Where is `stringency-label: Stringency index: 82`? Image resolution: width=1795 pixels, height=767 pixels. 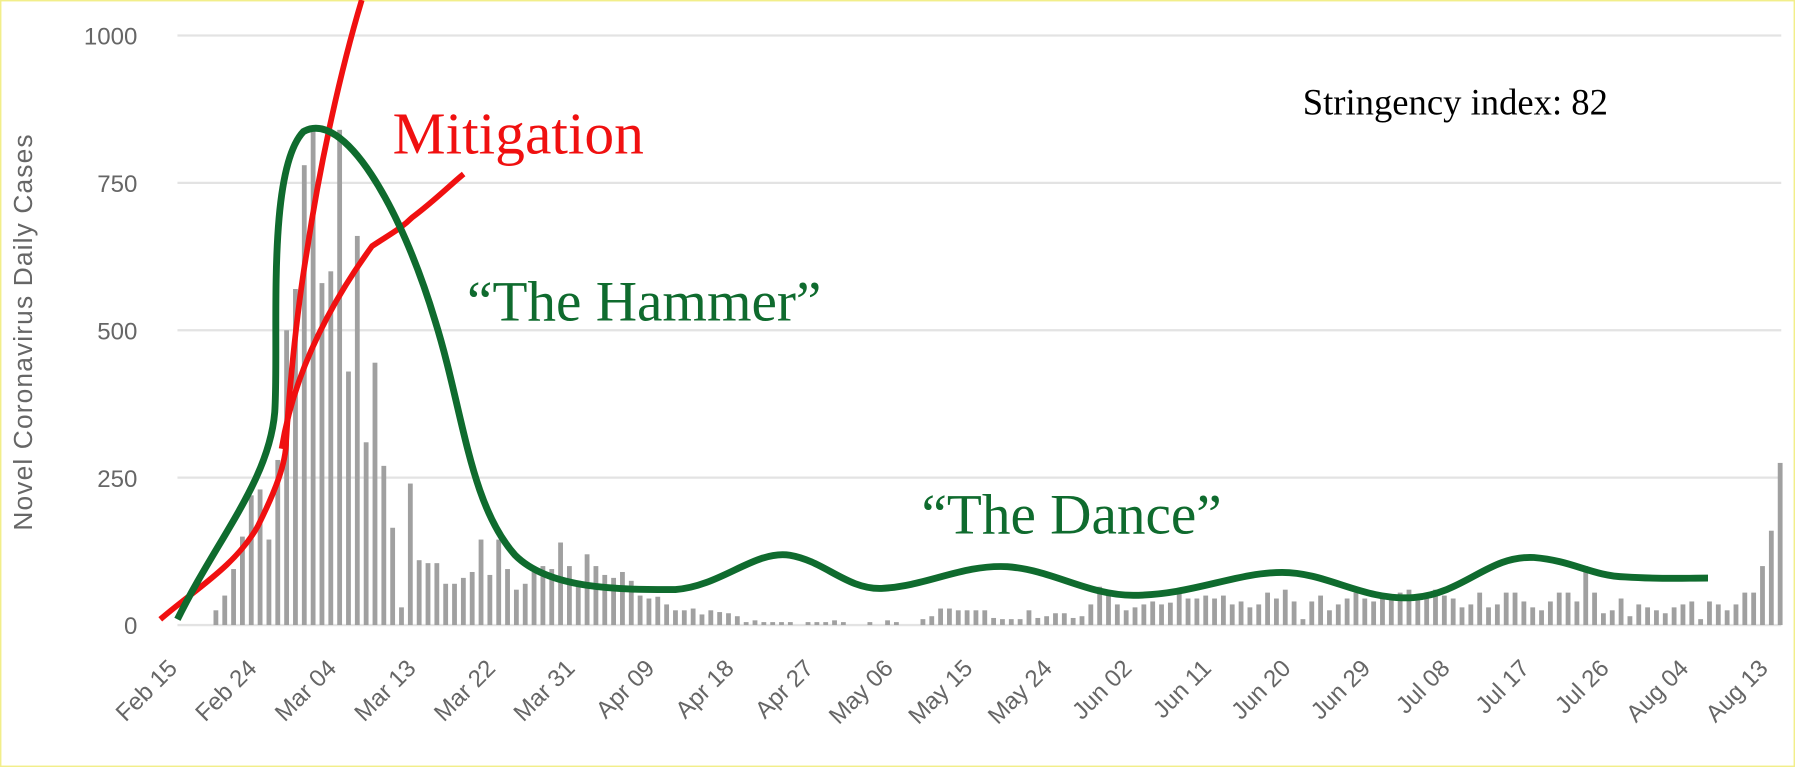
stringency-label: Stringency index: 82 is located at coordinates (1455, 101).